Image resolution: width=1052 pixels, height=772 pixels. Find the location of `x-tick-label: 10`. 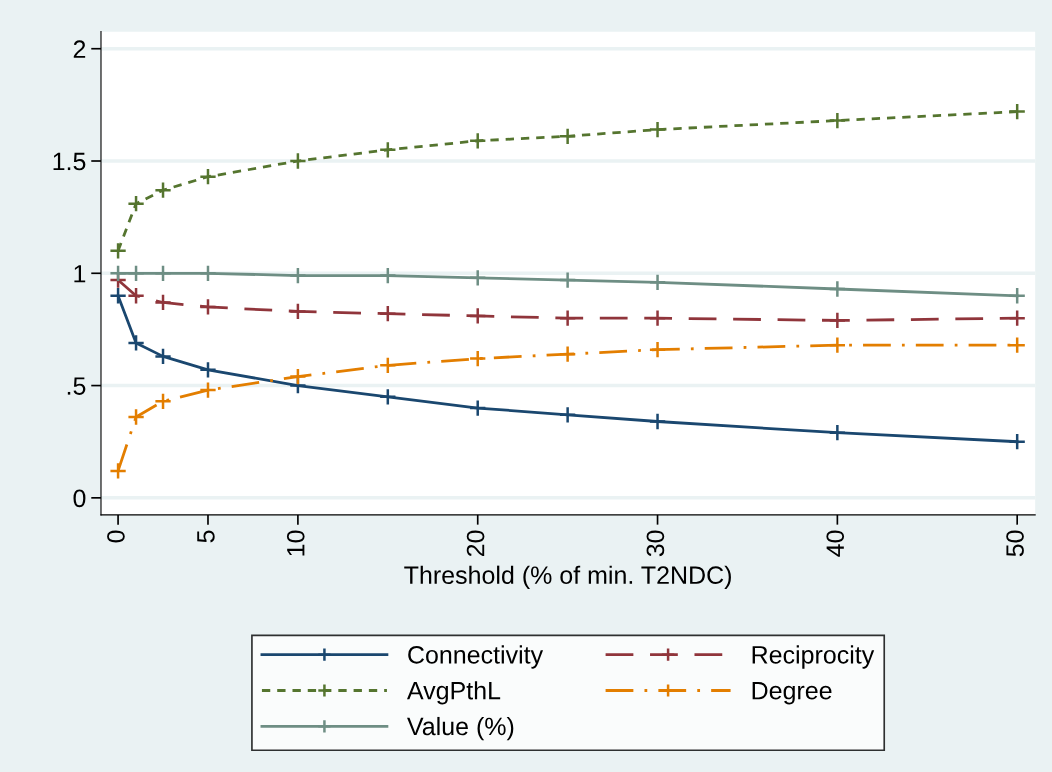

x-tick-label: 10 is located at coordinates (295, 543).